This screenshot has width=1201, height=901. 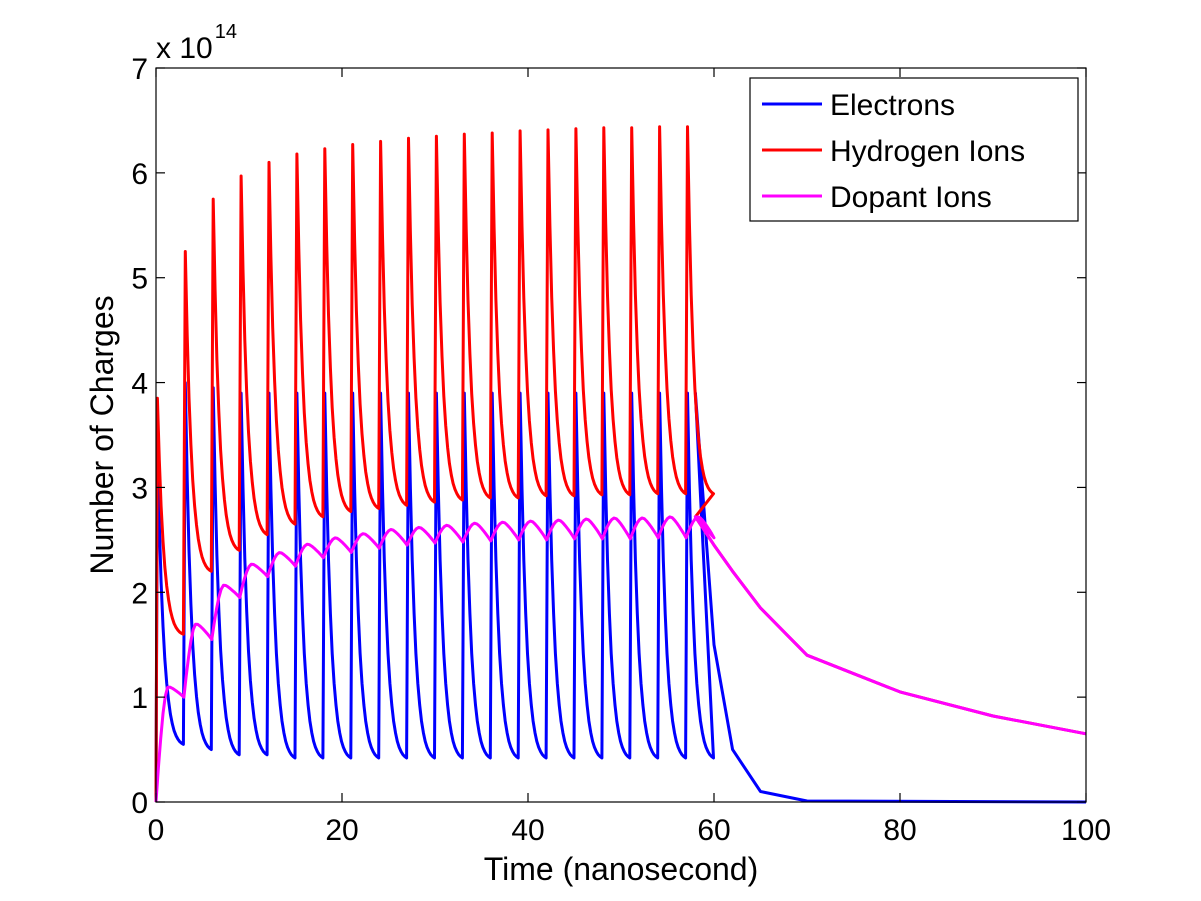 What do you see at coordinates (139, 384) in the screenshot?
I see `y-tick-label: 4` at bounding box center [139, 384].